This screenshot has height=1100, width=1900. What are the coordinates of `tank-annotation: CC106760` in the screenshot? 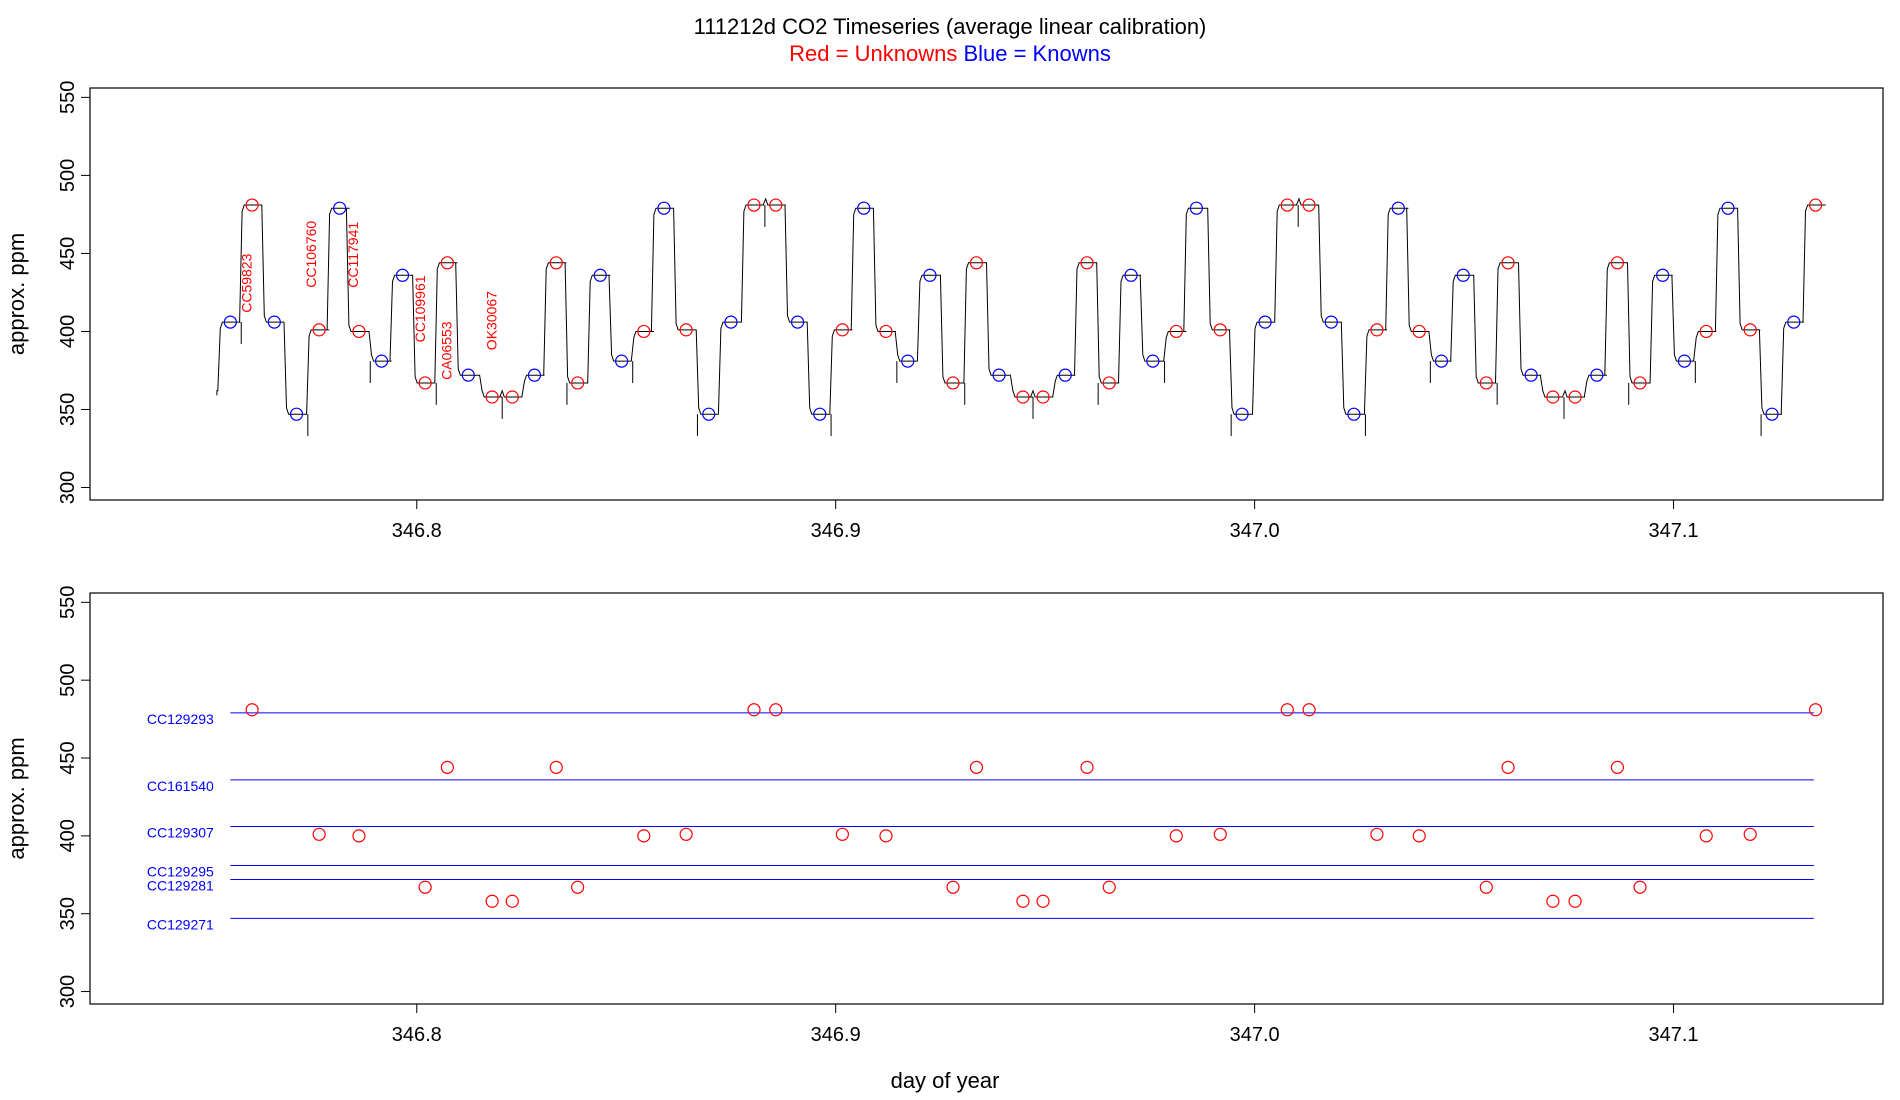 It's located at (311, 254).